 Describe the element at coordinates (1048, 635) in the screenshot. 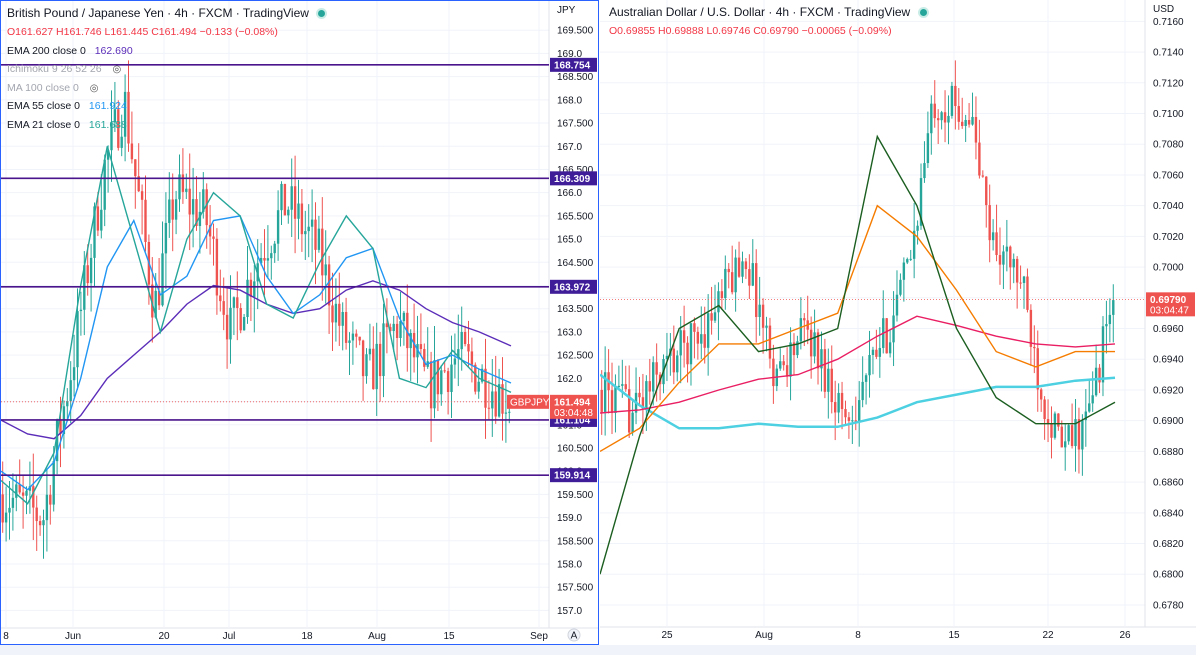

I see `x-tick-label: 22` at that location.